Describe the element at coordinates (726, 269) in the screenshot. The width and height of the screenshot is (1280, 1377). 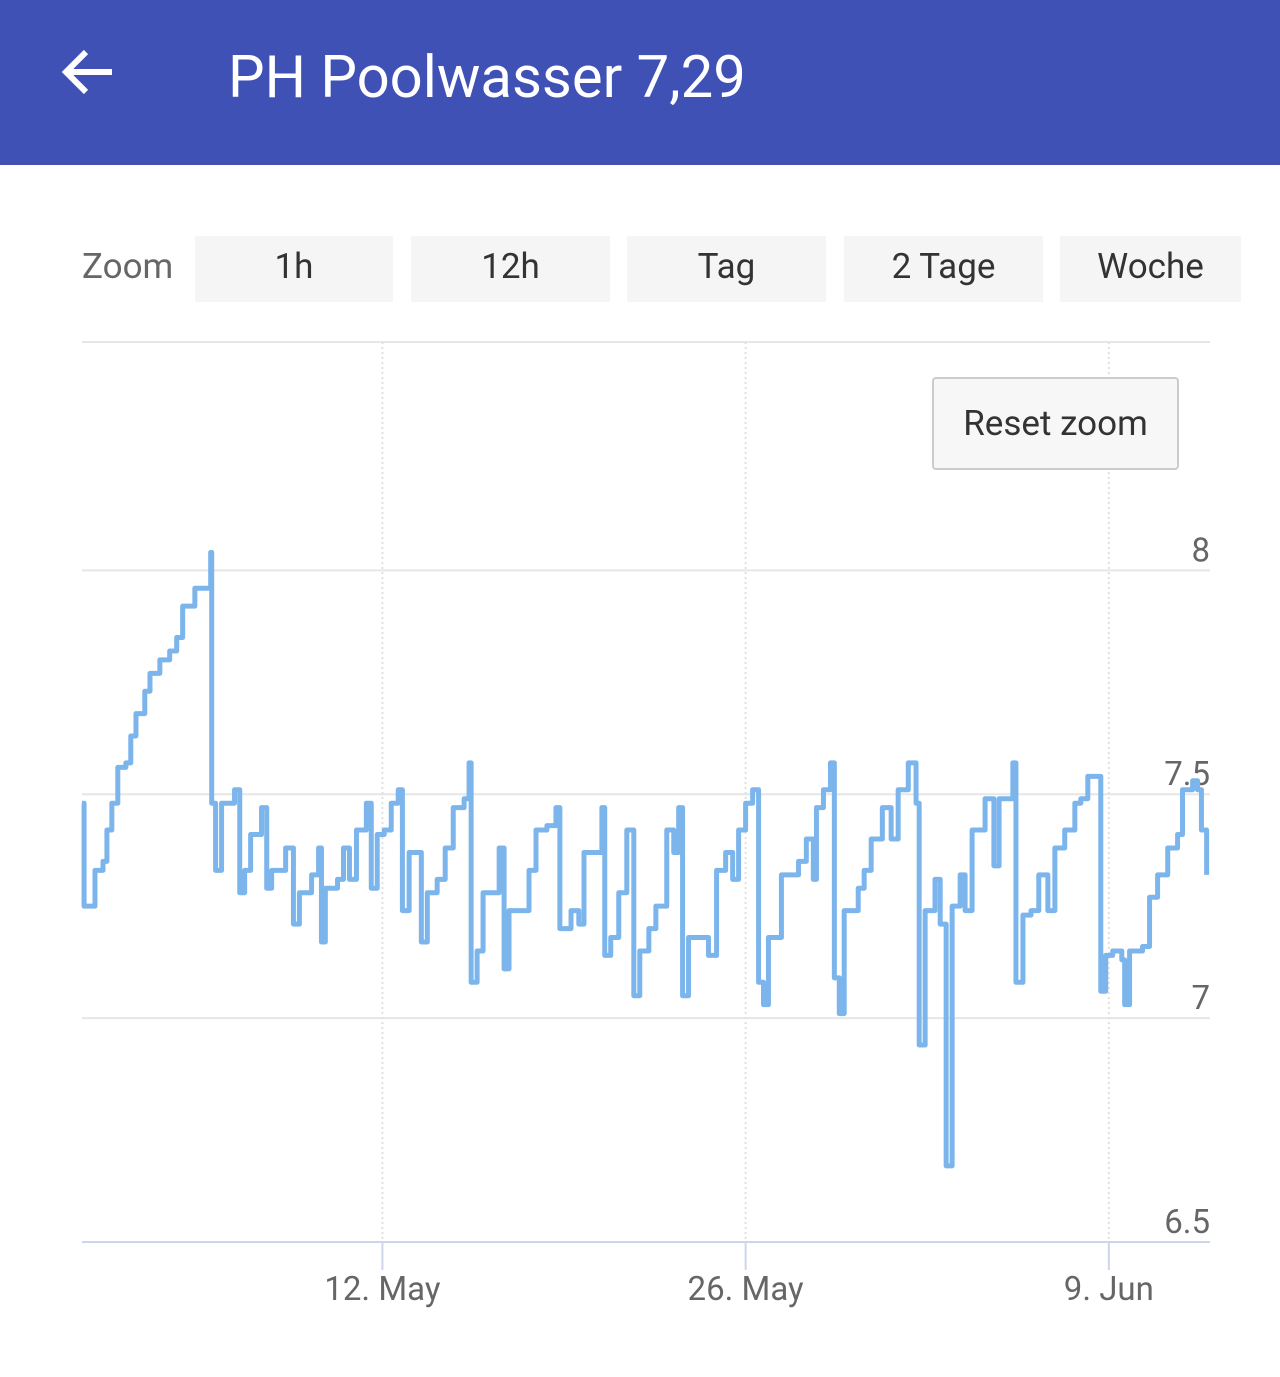
I see `zoom-button: Tag` at that location.